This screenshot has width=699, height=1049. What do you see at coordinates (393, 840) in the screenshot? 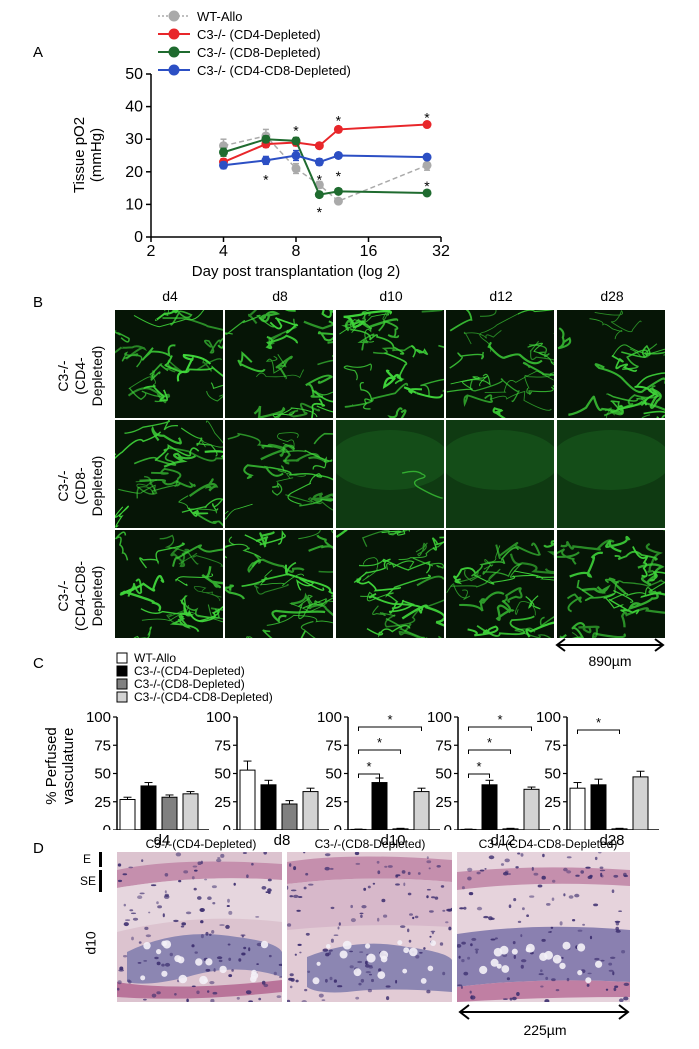
I see `group-label-d10: d10` at bounding box center [393, 840].